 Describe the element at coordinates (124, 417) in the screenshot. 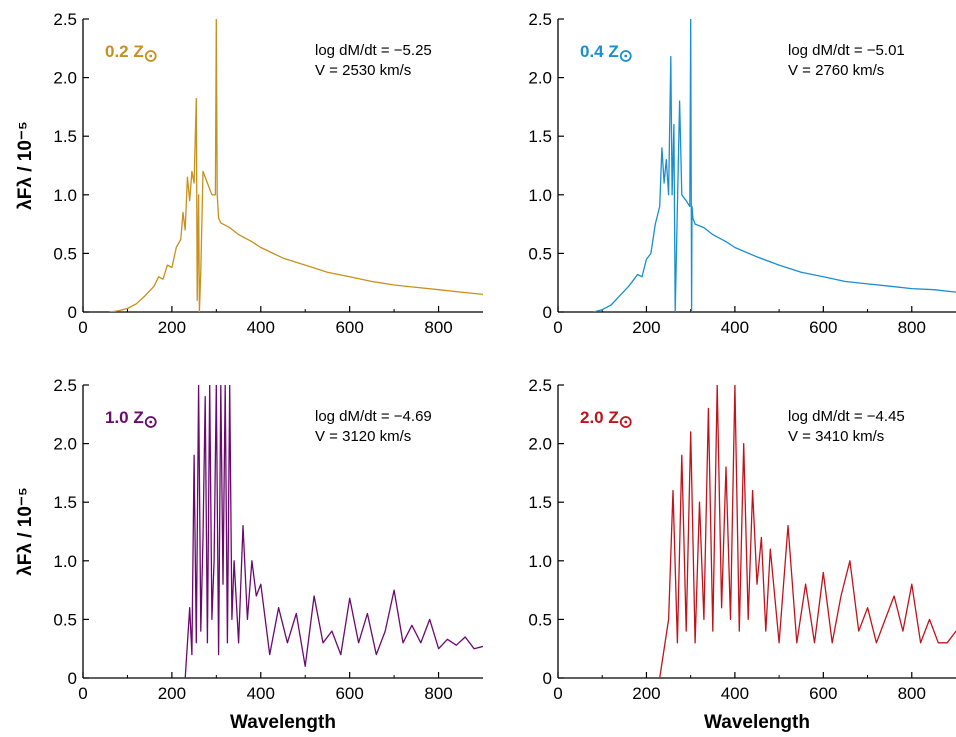

I see `metallicity-label: 1.0 Z` at that location.